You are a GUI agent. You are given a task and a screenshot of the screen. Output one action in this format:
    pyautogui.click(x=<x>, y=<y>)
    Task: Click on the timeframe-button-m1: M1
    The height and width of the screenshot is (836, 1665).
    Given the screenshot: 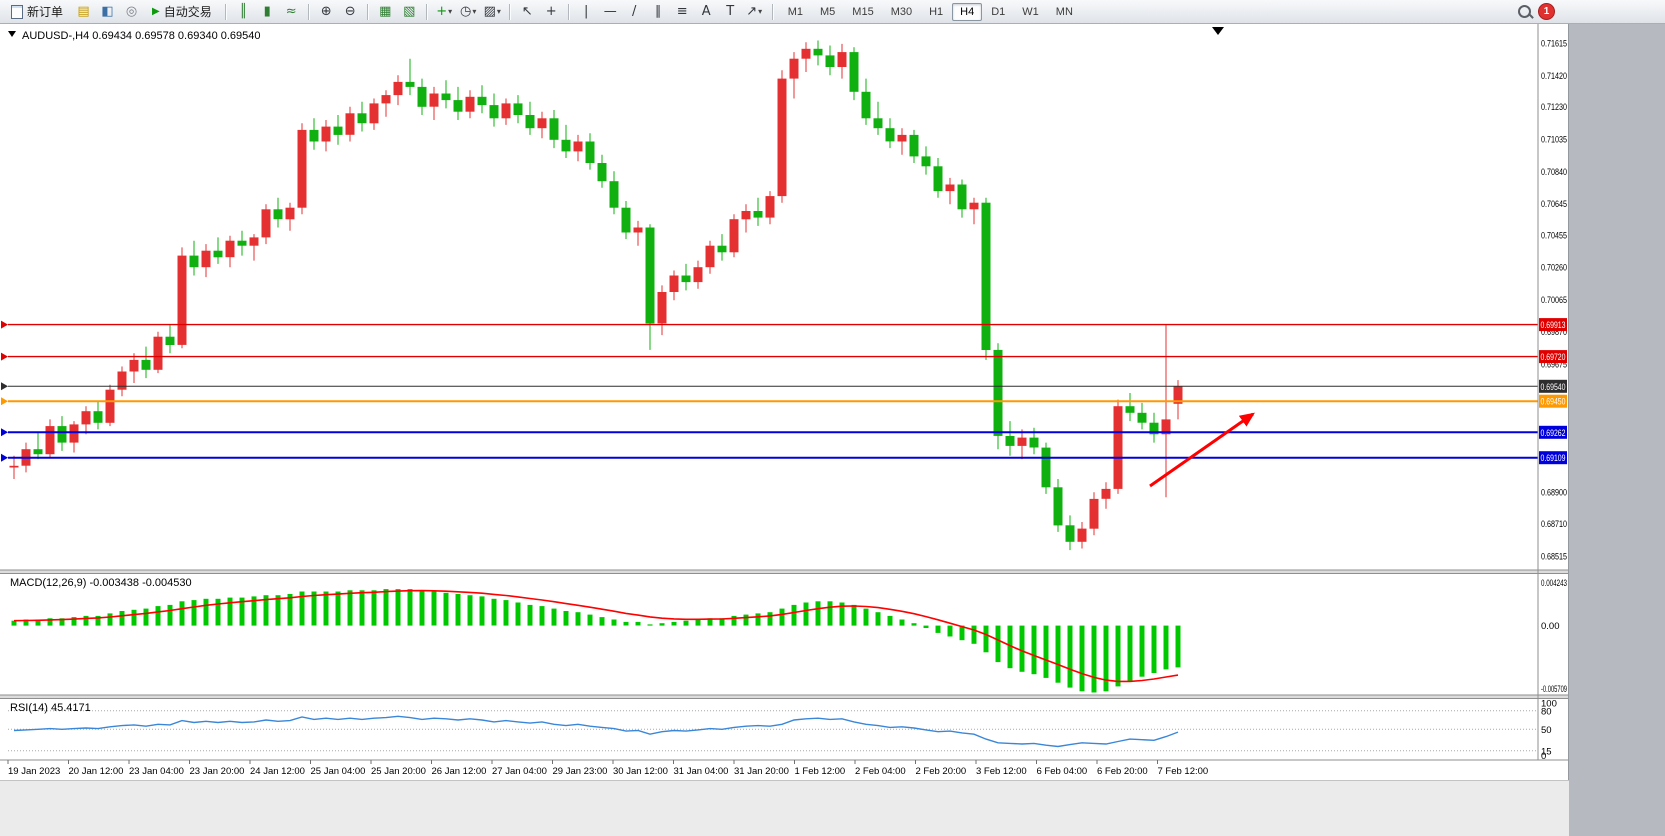 What is the action you would take?
    pyautogui.click(x=795, y=12)
    